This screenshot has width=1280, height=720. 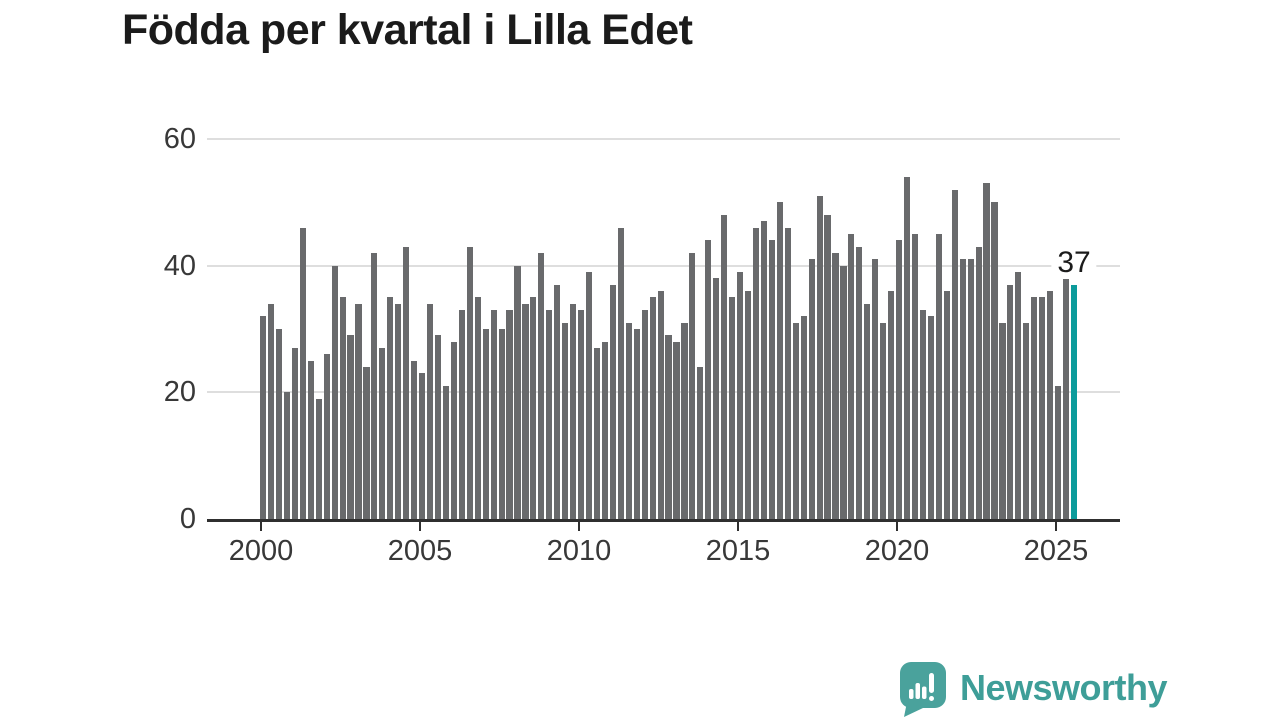 I want to click on x-axis-tick-label: 2000, so click(x=261, y=551).